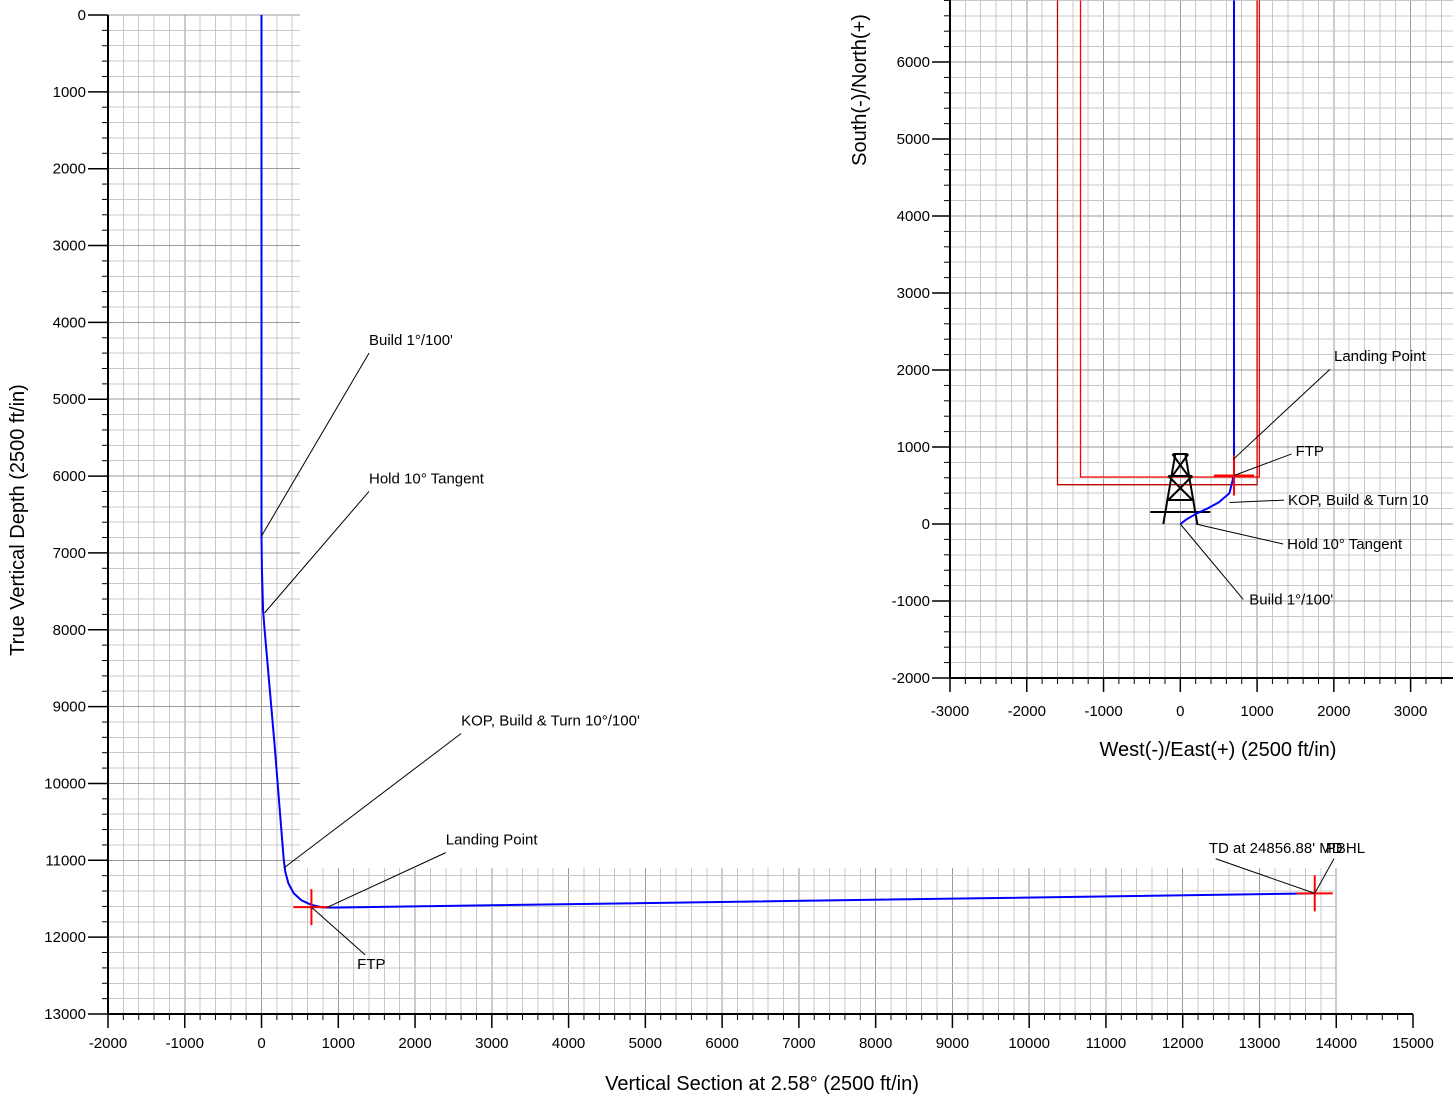 Image resolution: width=1453 pixels, height=1100 pixels. I want to click on pv-wellpath-line, so click(1207, 262).